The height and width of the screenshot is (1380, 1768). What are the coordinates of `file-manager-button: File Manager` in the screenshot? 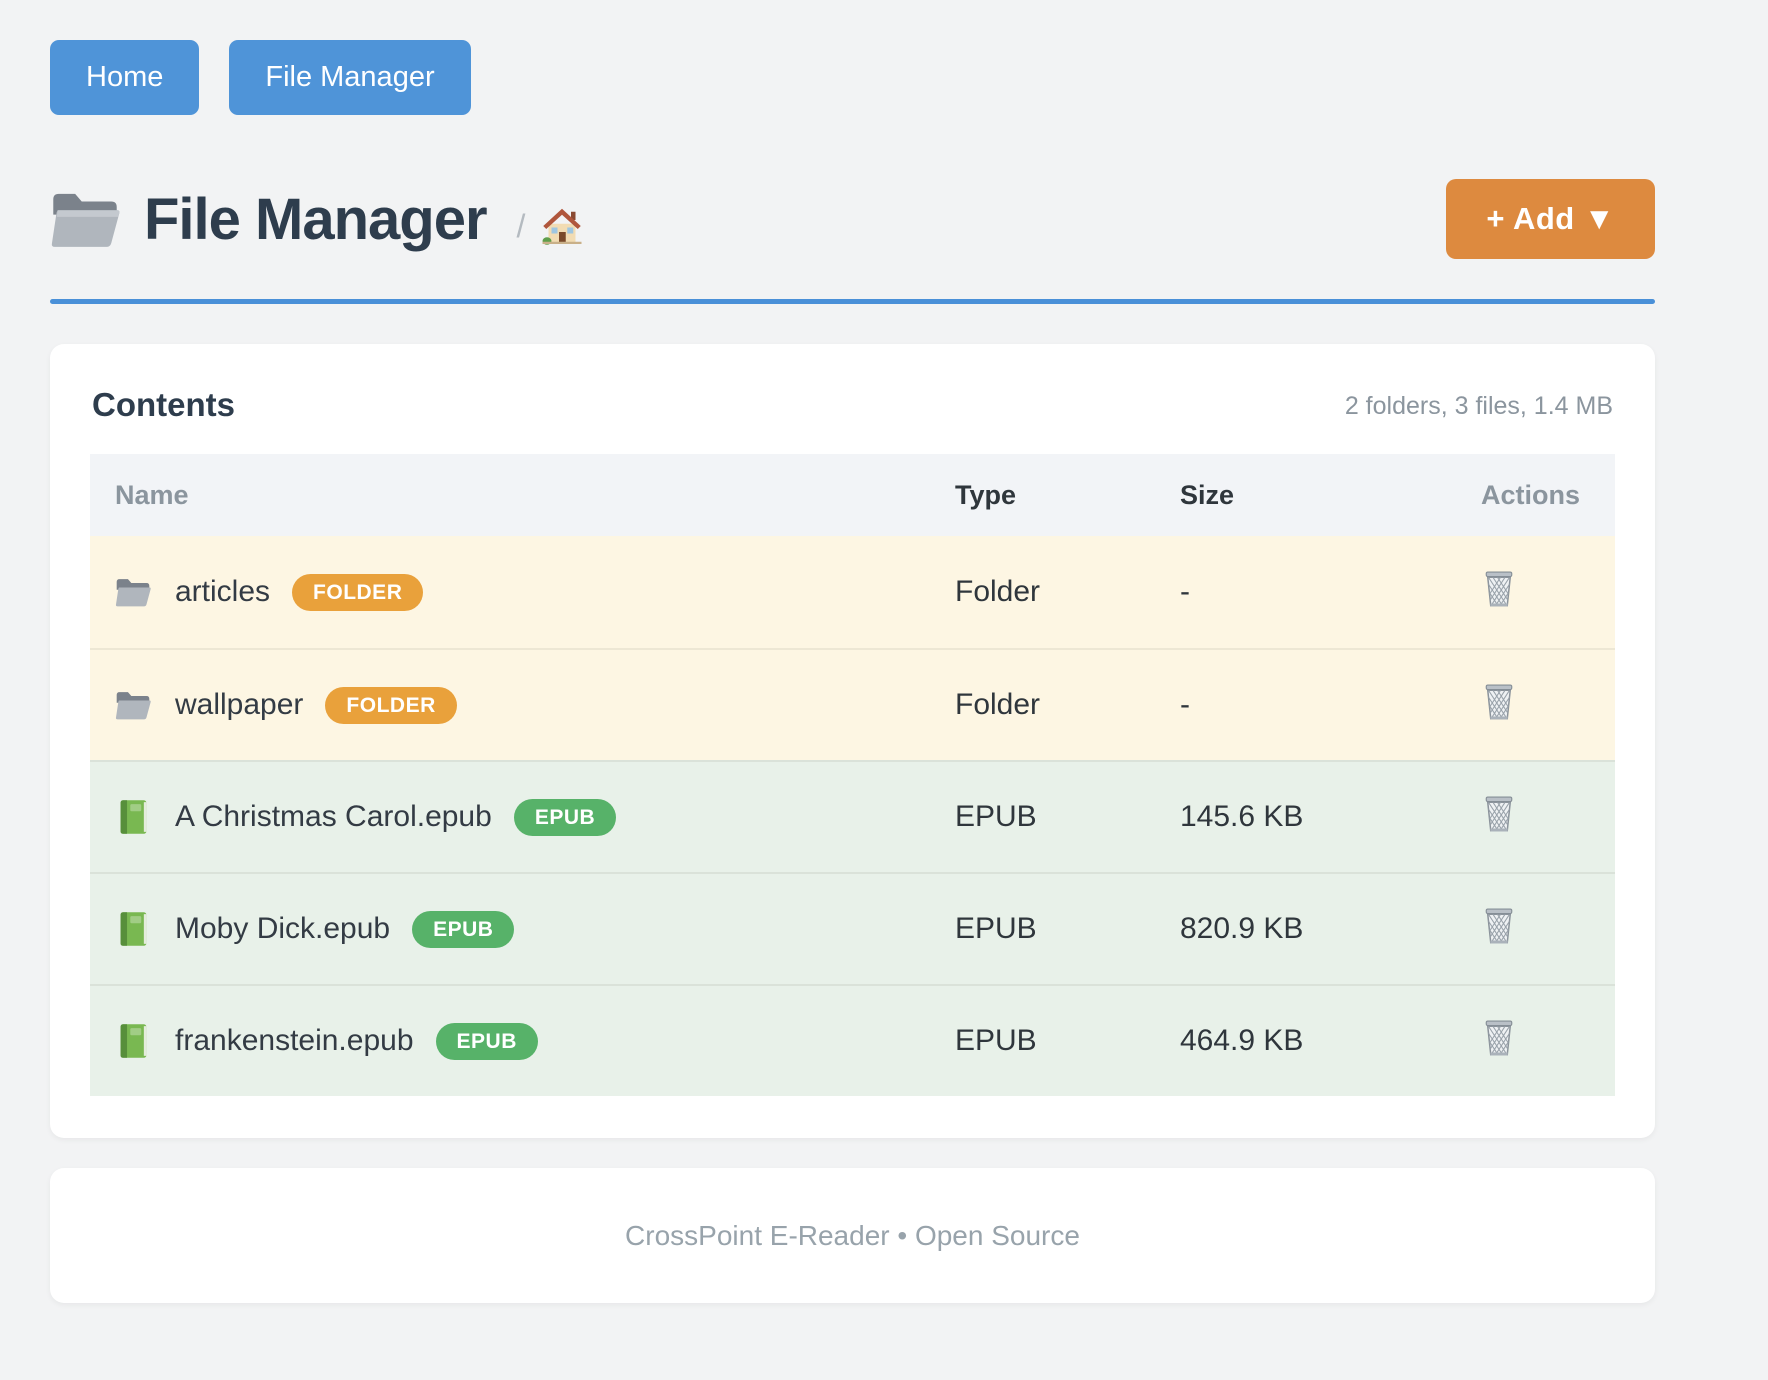 It's located at (350, 77).